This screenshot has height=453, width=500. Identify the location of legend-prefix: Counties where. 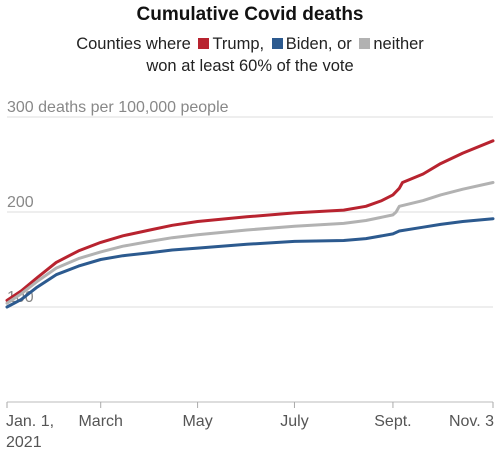
(133, 44).